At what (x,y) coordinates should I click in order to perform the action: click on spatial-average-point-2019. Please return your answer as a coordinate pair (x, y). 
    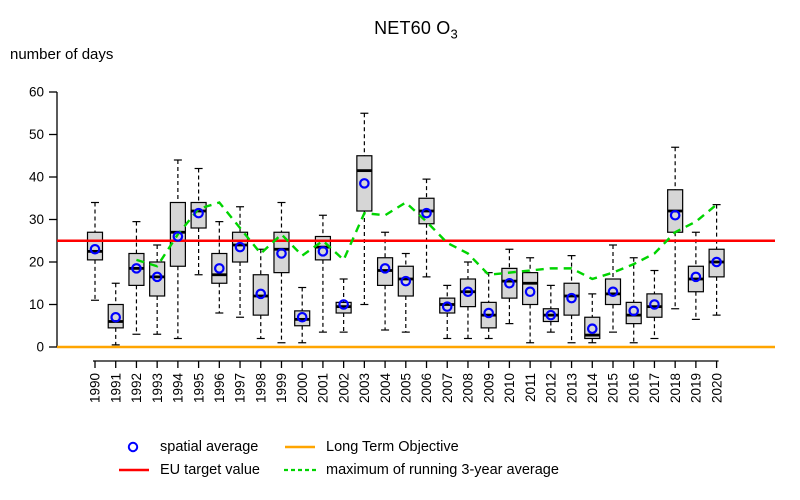
    Looking at the image, I should click on (696, 277).